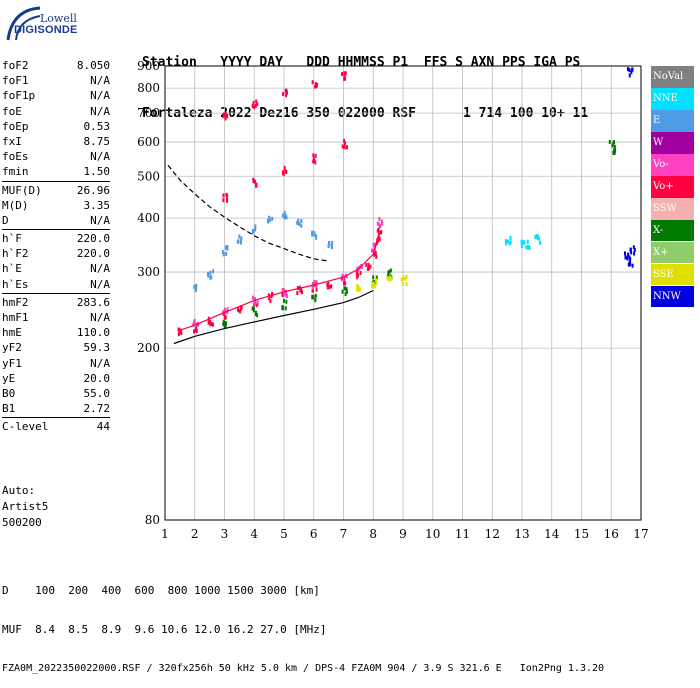  I want to click on footer-distance-values: 100 200 400 600 800 1000 1500 3000 [km], so click(177, 590).